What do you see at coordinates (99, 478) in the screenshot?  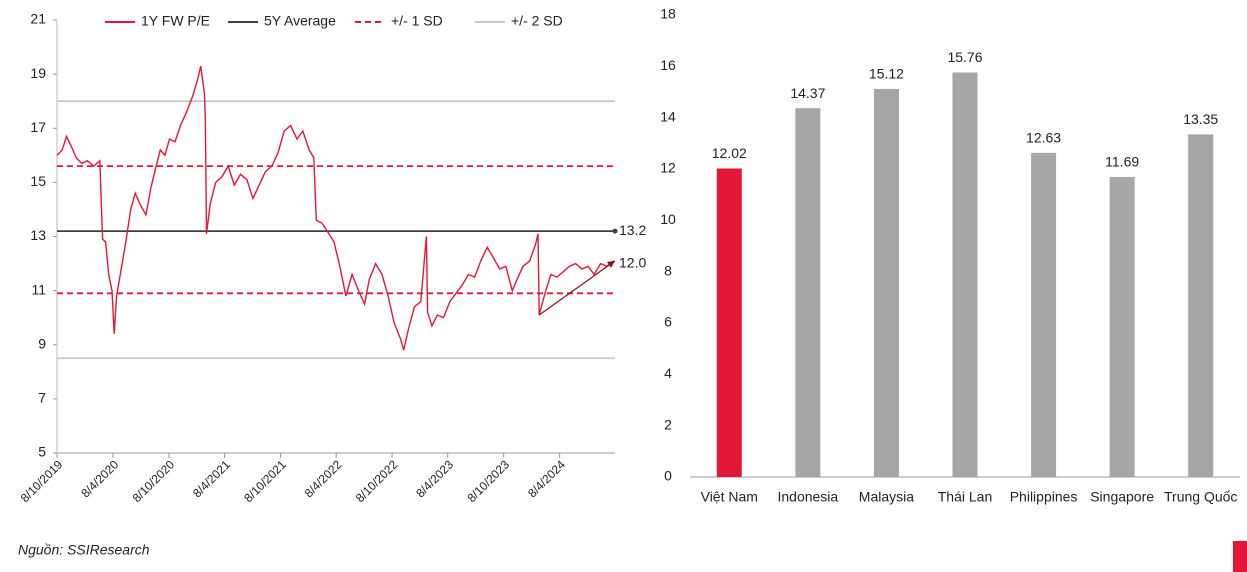 I see `x-tick-label: 8/4/2020` at bounding box center [99, 478].